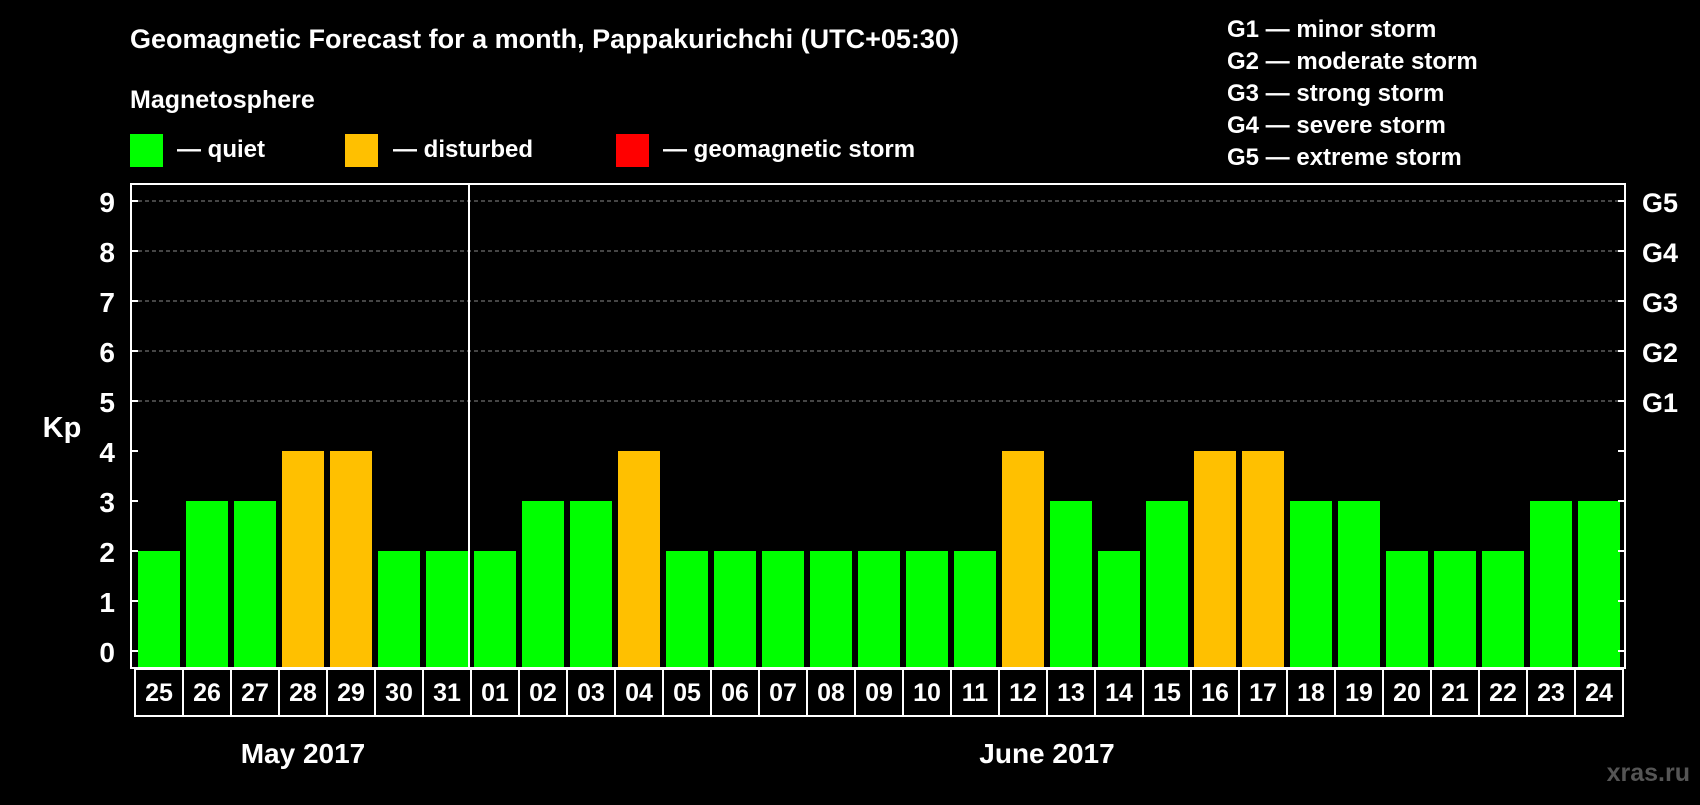 The image size is (1700, 805). Describe the element at coordinates (463, 149) in the screenshot. I see `legend-label-disturbed: — disturbed` at that location.